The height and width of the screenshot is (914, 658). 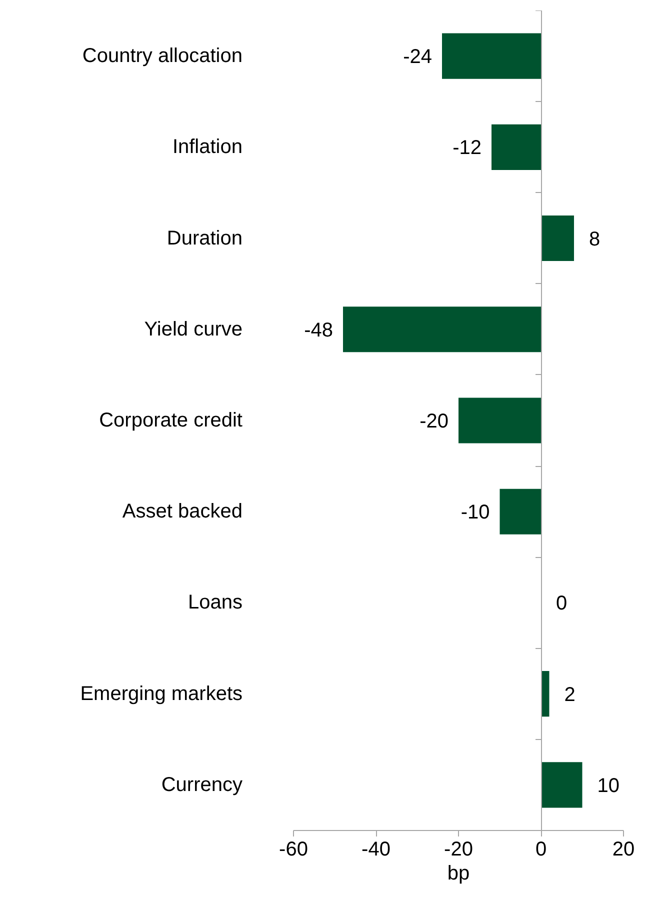 I want to click on y-tick-label: Loans, so click(x=215, y=603).